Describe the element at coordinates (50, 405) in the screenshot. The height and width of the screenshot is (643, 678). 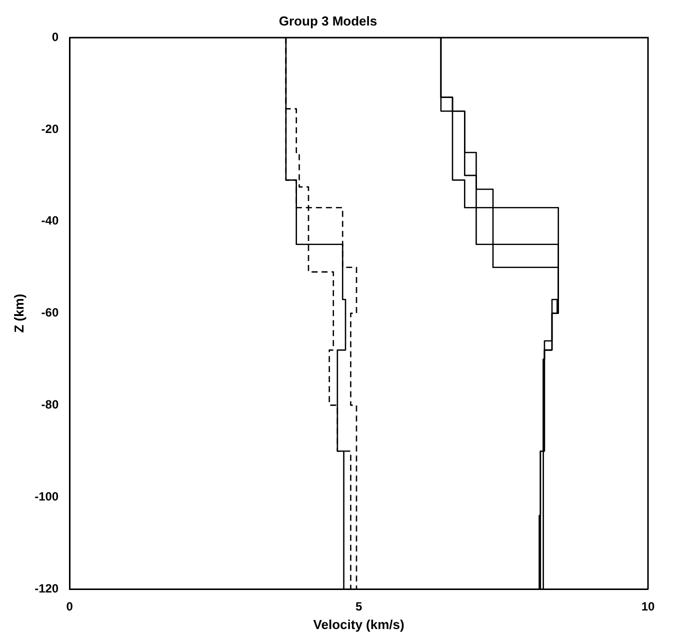
I see `y-tick-label: -80` at that location.